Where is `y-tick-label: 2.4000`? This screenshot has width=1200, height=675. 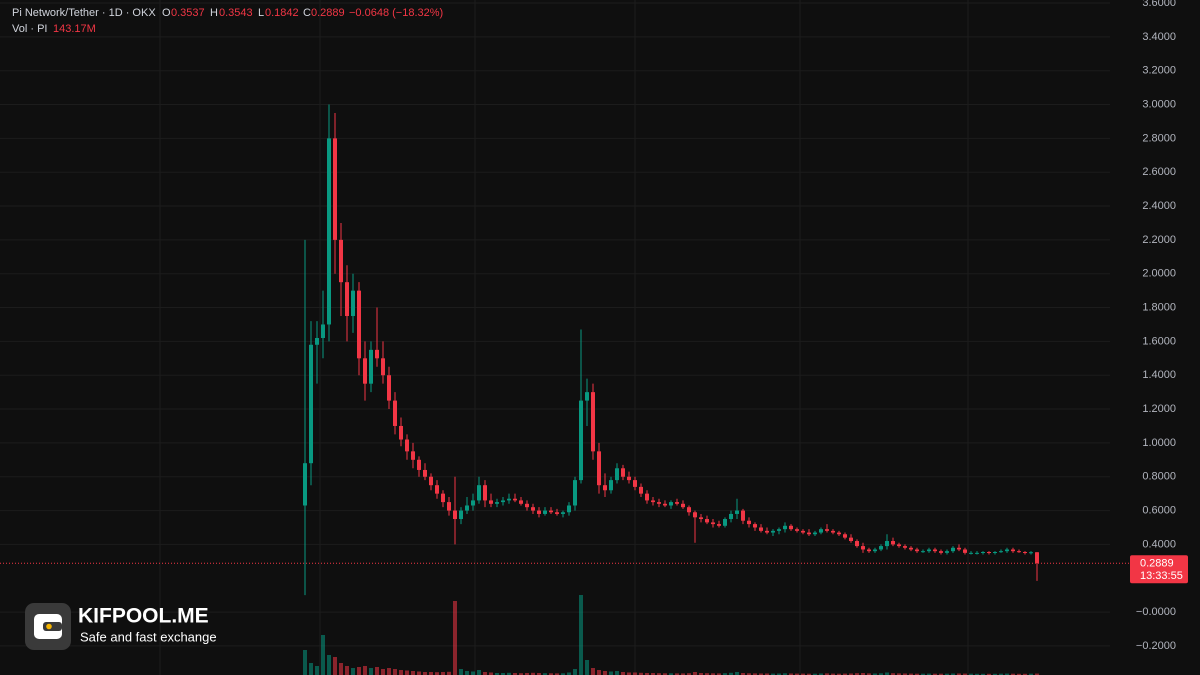 y-tick-label: 2.4000 is located at coordinates (1159, 206).